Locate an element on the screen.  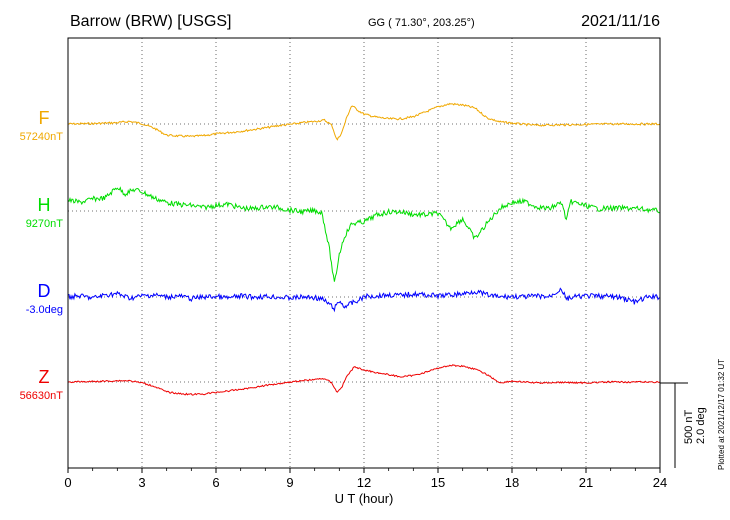
series-line-z is located at coordinates (364, 380).